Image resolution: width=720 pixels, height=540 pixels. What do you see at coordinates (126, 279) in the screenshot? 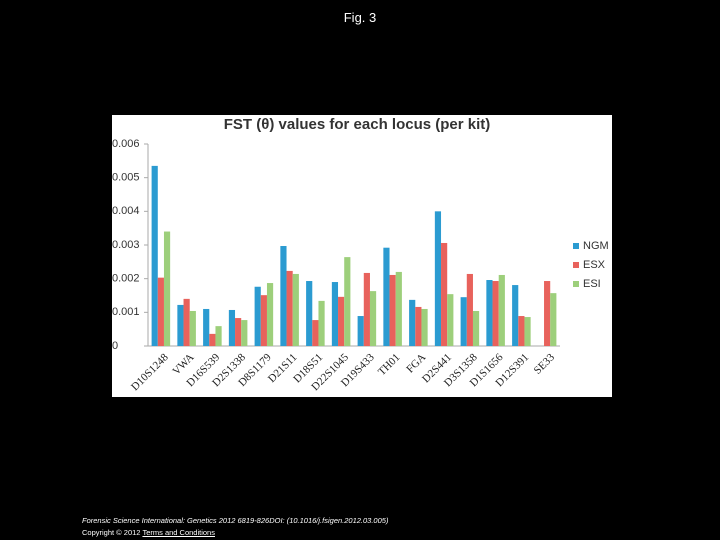
I see `y-tick-label: 0.002` at bounding box center [126, 279].